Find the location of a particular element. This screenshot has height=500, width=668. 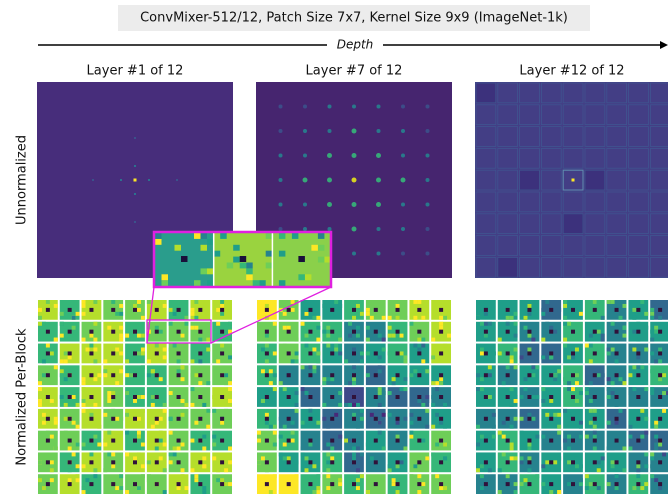

zoom-source is located at coordinates (179, 331).